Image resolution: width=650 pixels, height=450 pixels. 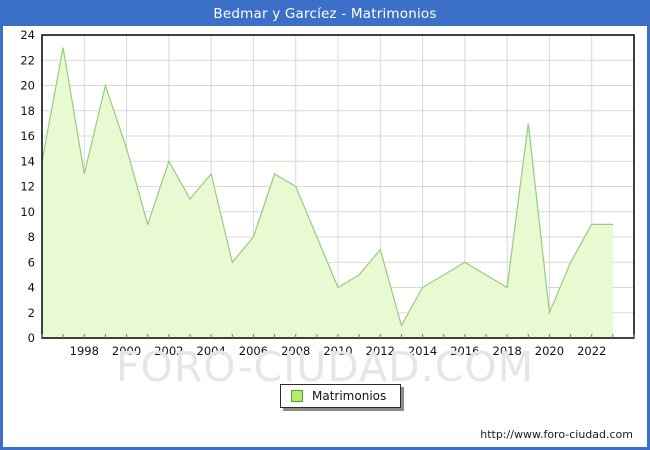 What do you see at coordinates (325, 14) in the screenshot?
I see `chart-title: Bedmar y Garcíez - Matrimonios` at bounding box center [325, 14].